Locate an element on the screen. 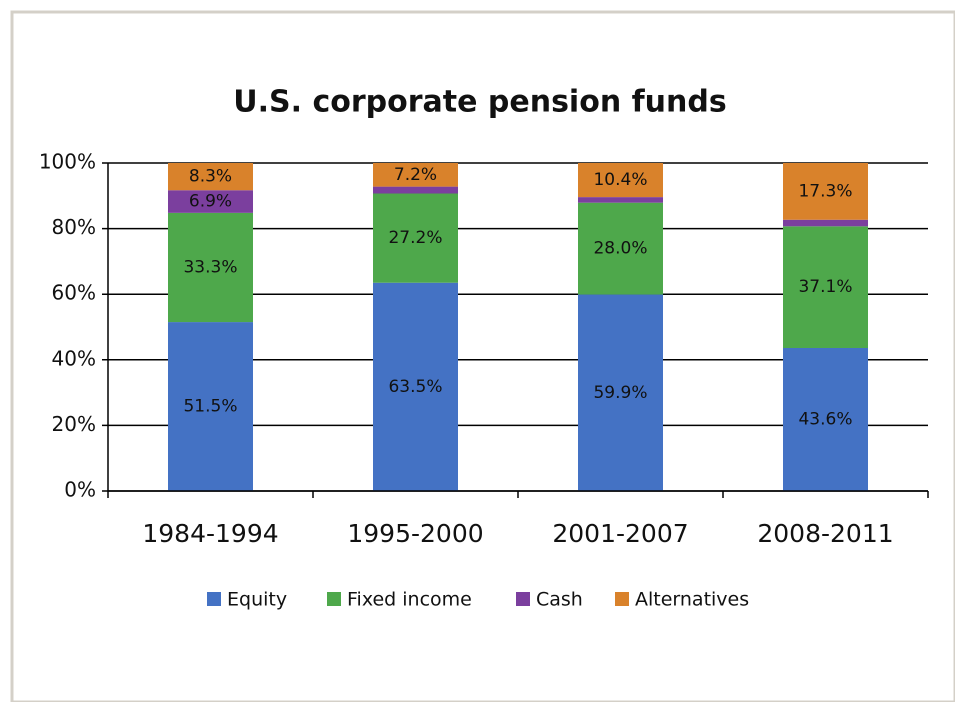  y-tick-label: 80% is located at coordinates (74, 227).